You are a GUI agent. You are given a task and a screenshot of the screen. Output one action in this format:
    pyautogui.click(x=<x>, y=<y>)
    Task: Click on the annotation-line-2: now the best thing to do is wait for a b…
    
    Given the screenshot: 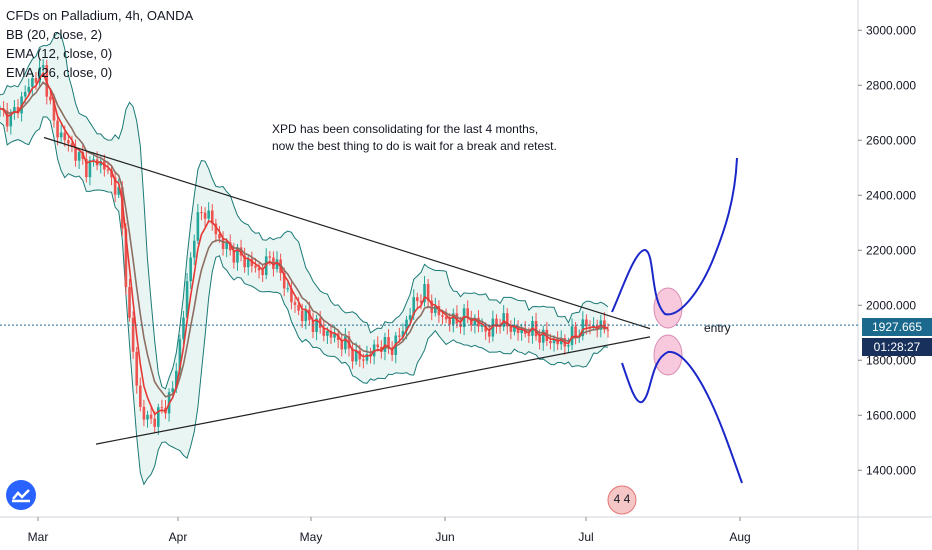 What is the action you would take?
    pyautogui.click(x=414, y=146)
    